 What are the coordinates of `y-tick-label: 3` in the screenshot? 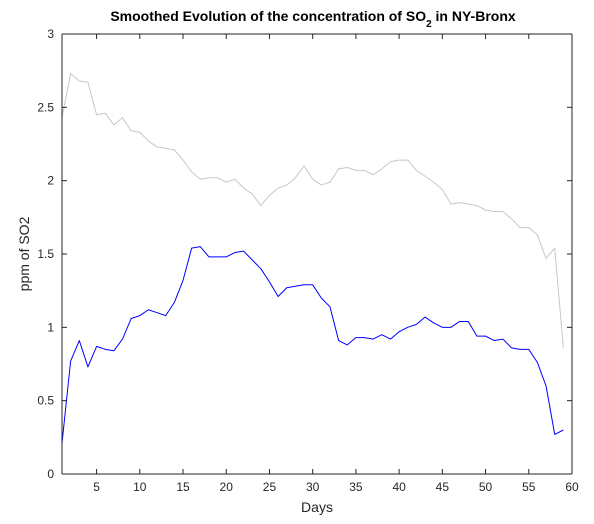 It's located at (50, 34).